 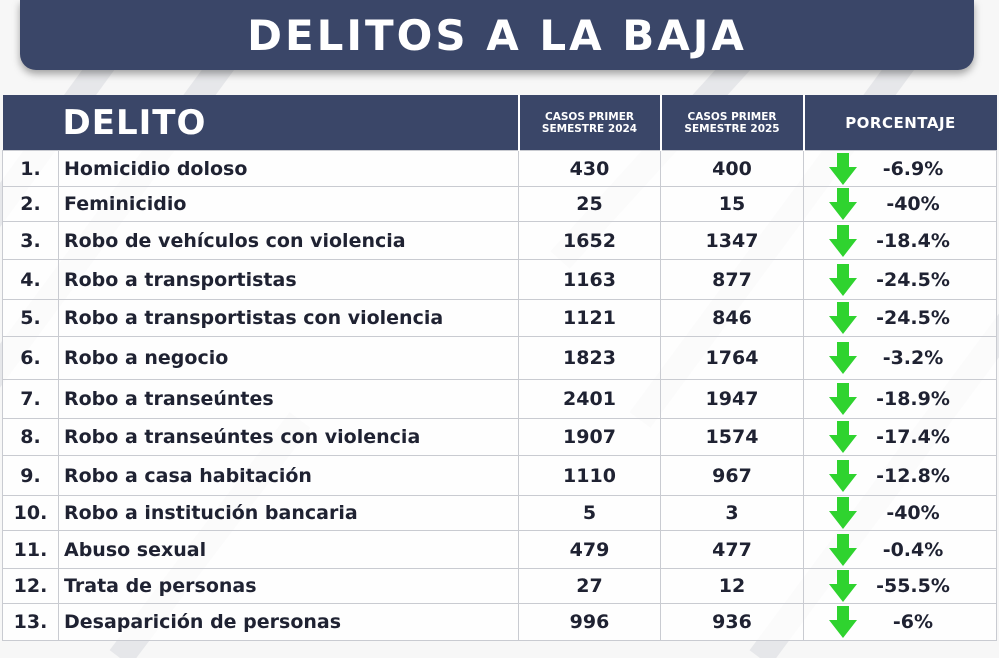 What do you see at coordinates (30, 240) in the screenshot?
I see `row-number: 3.` at bounding box center [30, 240].